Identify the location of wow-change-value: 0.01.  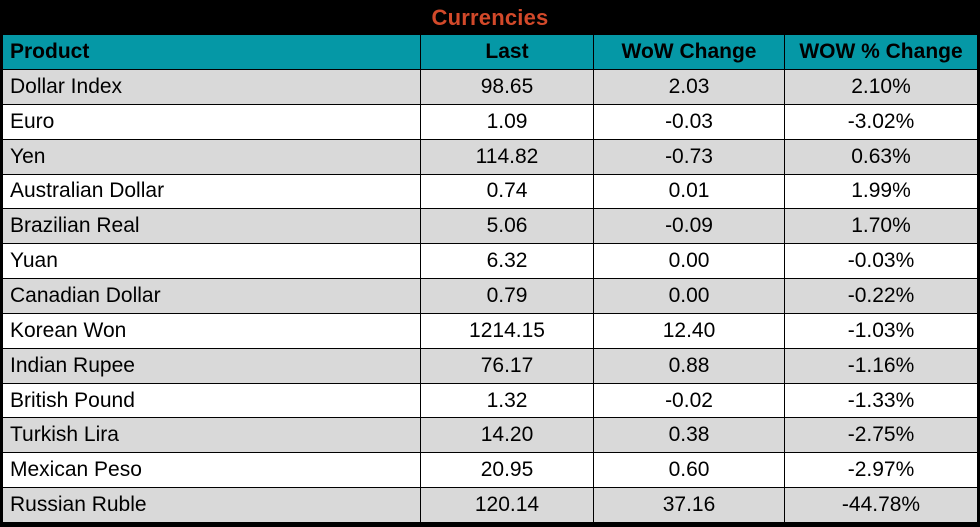
(689, 191).